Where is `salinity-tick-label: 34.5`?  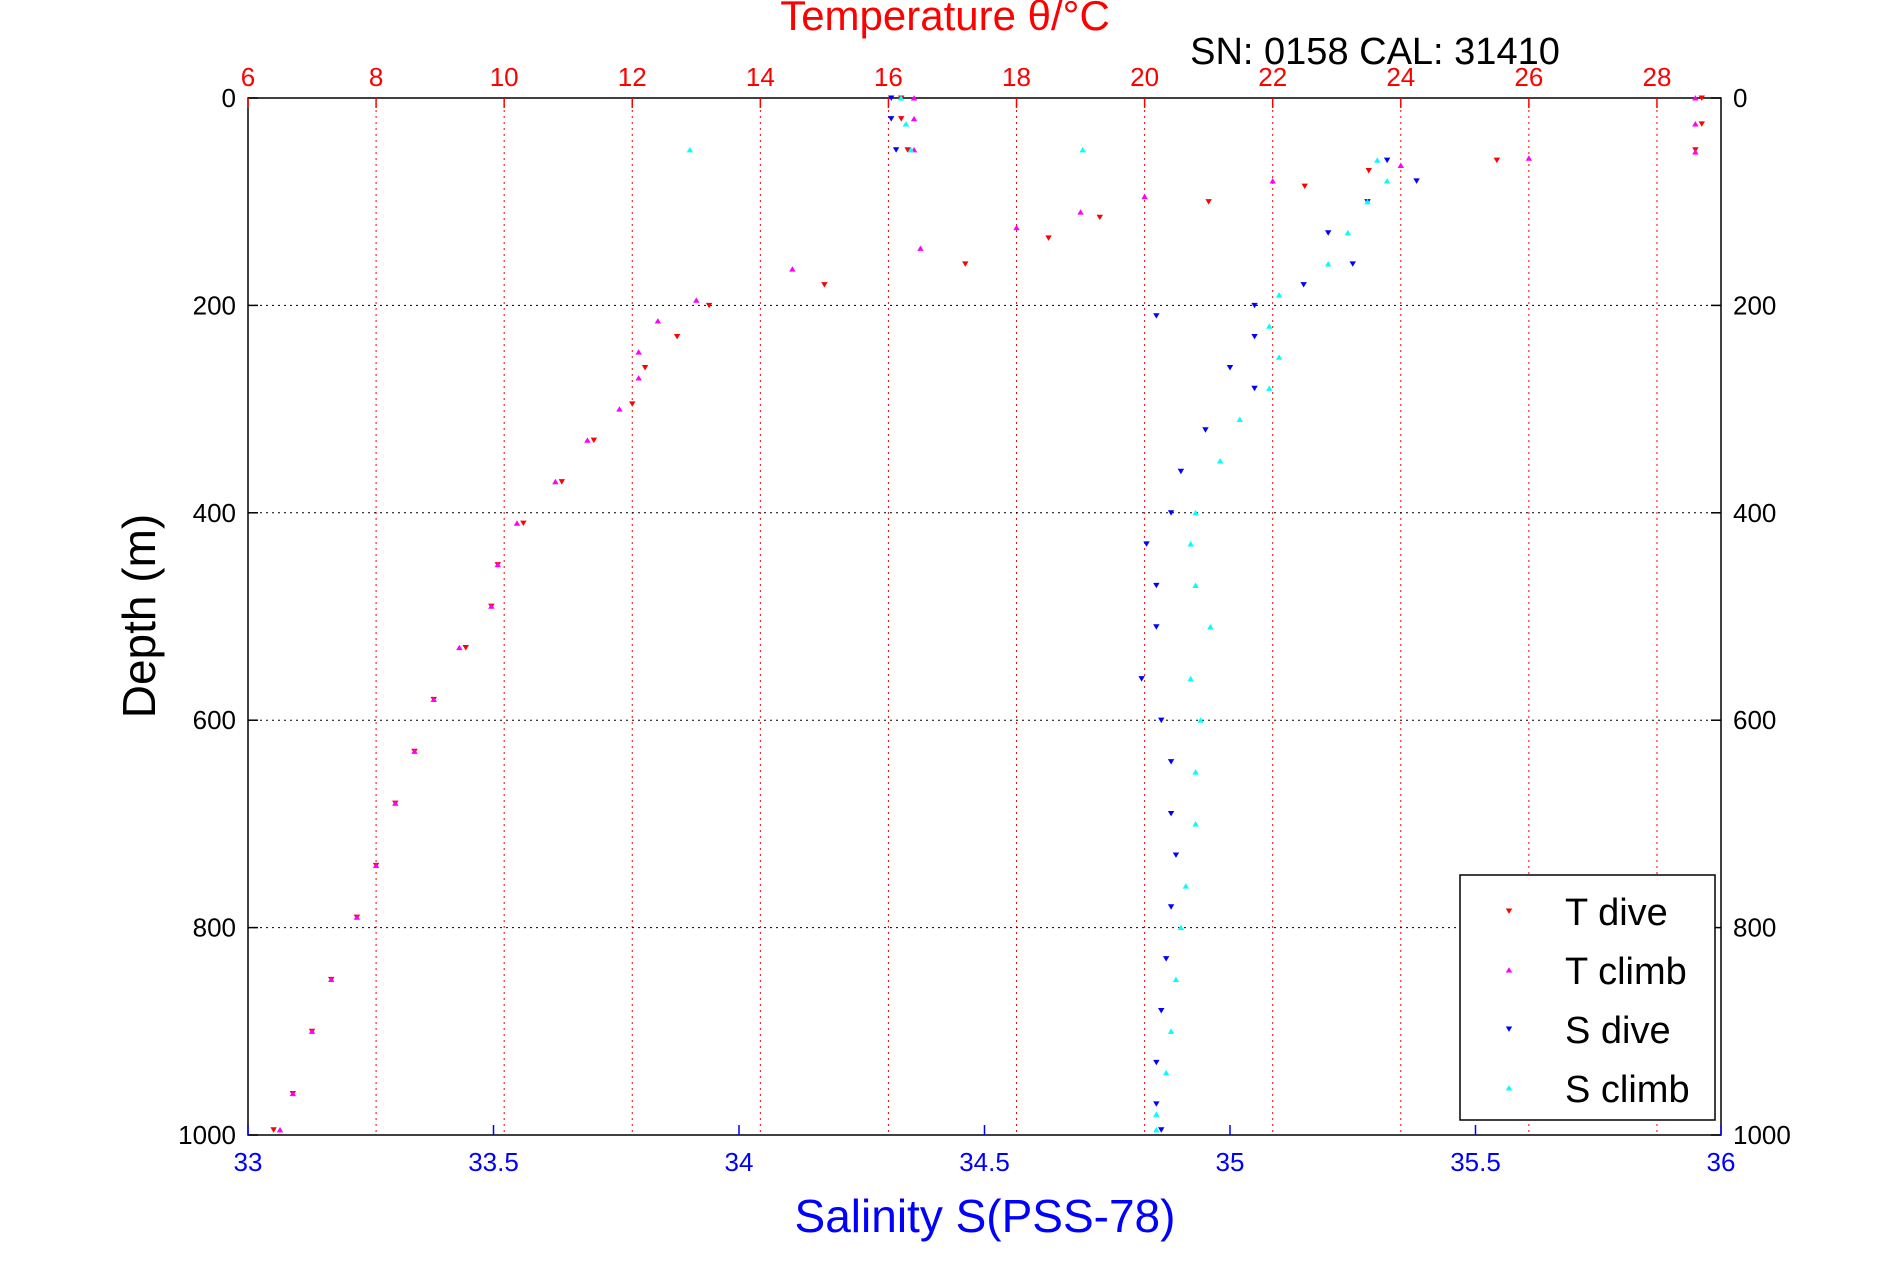 salinity-tick-label: 34.5 is located at coordinates (984, 1162).